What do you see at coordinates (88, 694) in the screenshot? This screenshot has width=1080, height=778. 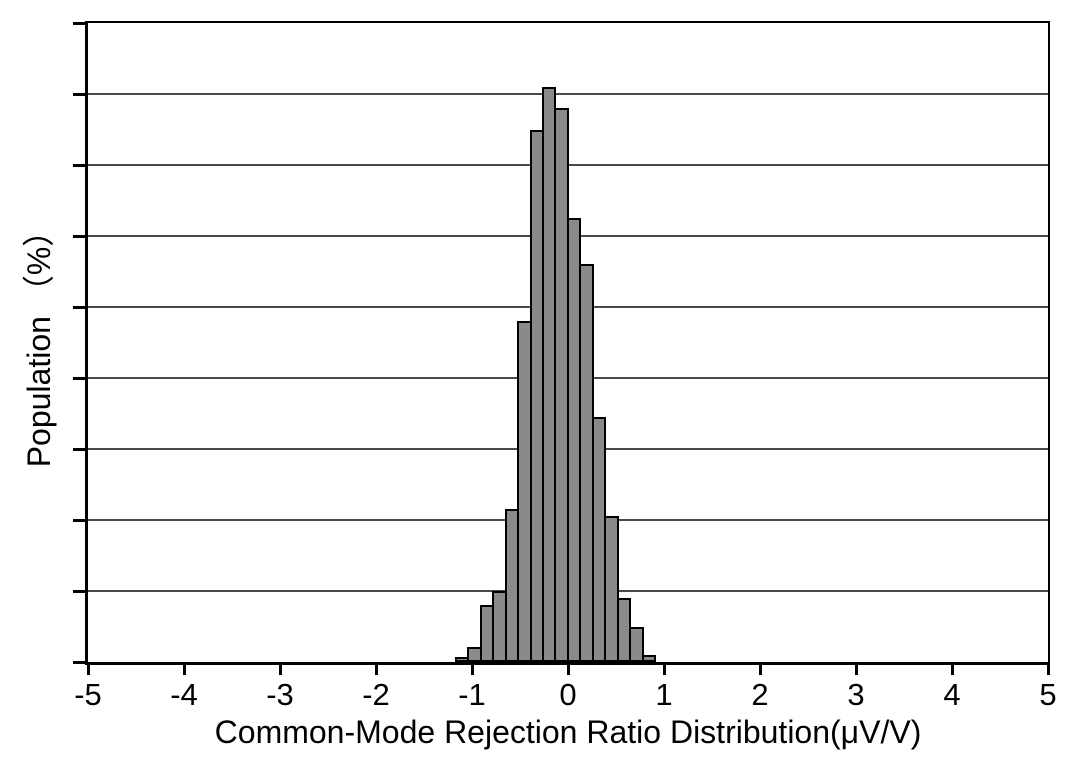 I see `x-axis-tick-label: -5` at bounding box center [88, 694].